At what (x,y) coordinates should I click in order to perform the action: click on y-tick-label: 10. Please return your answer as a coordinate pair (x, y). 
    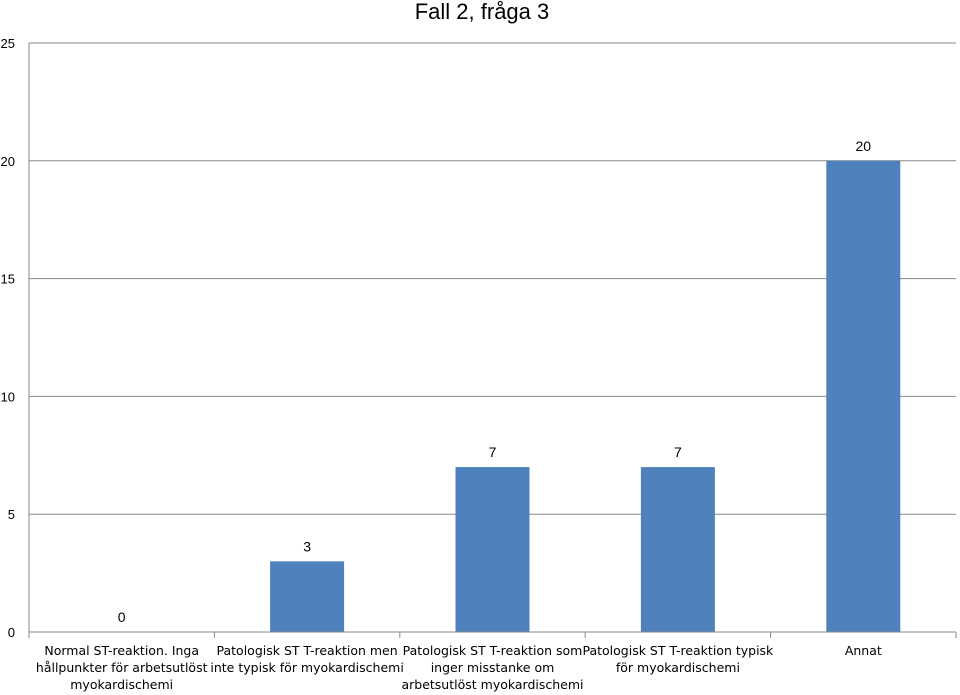
    Looking at the image, I should click on (8, 396).